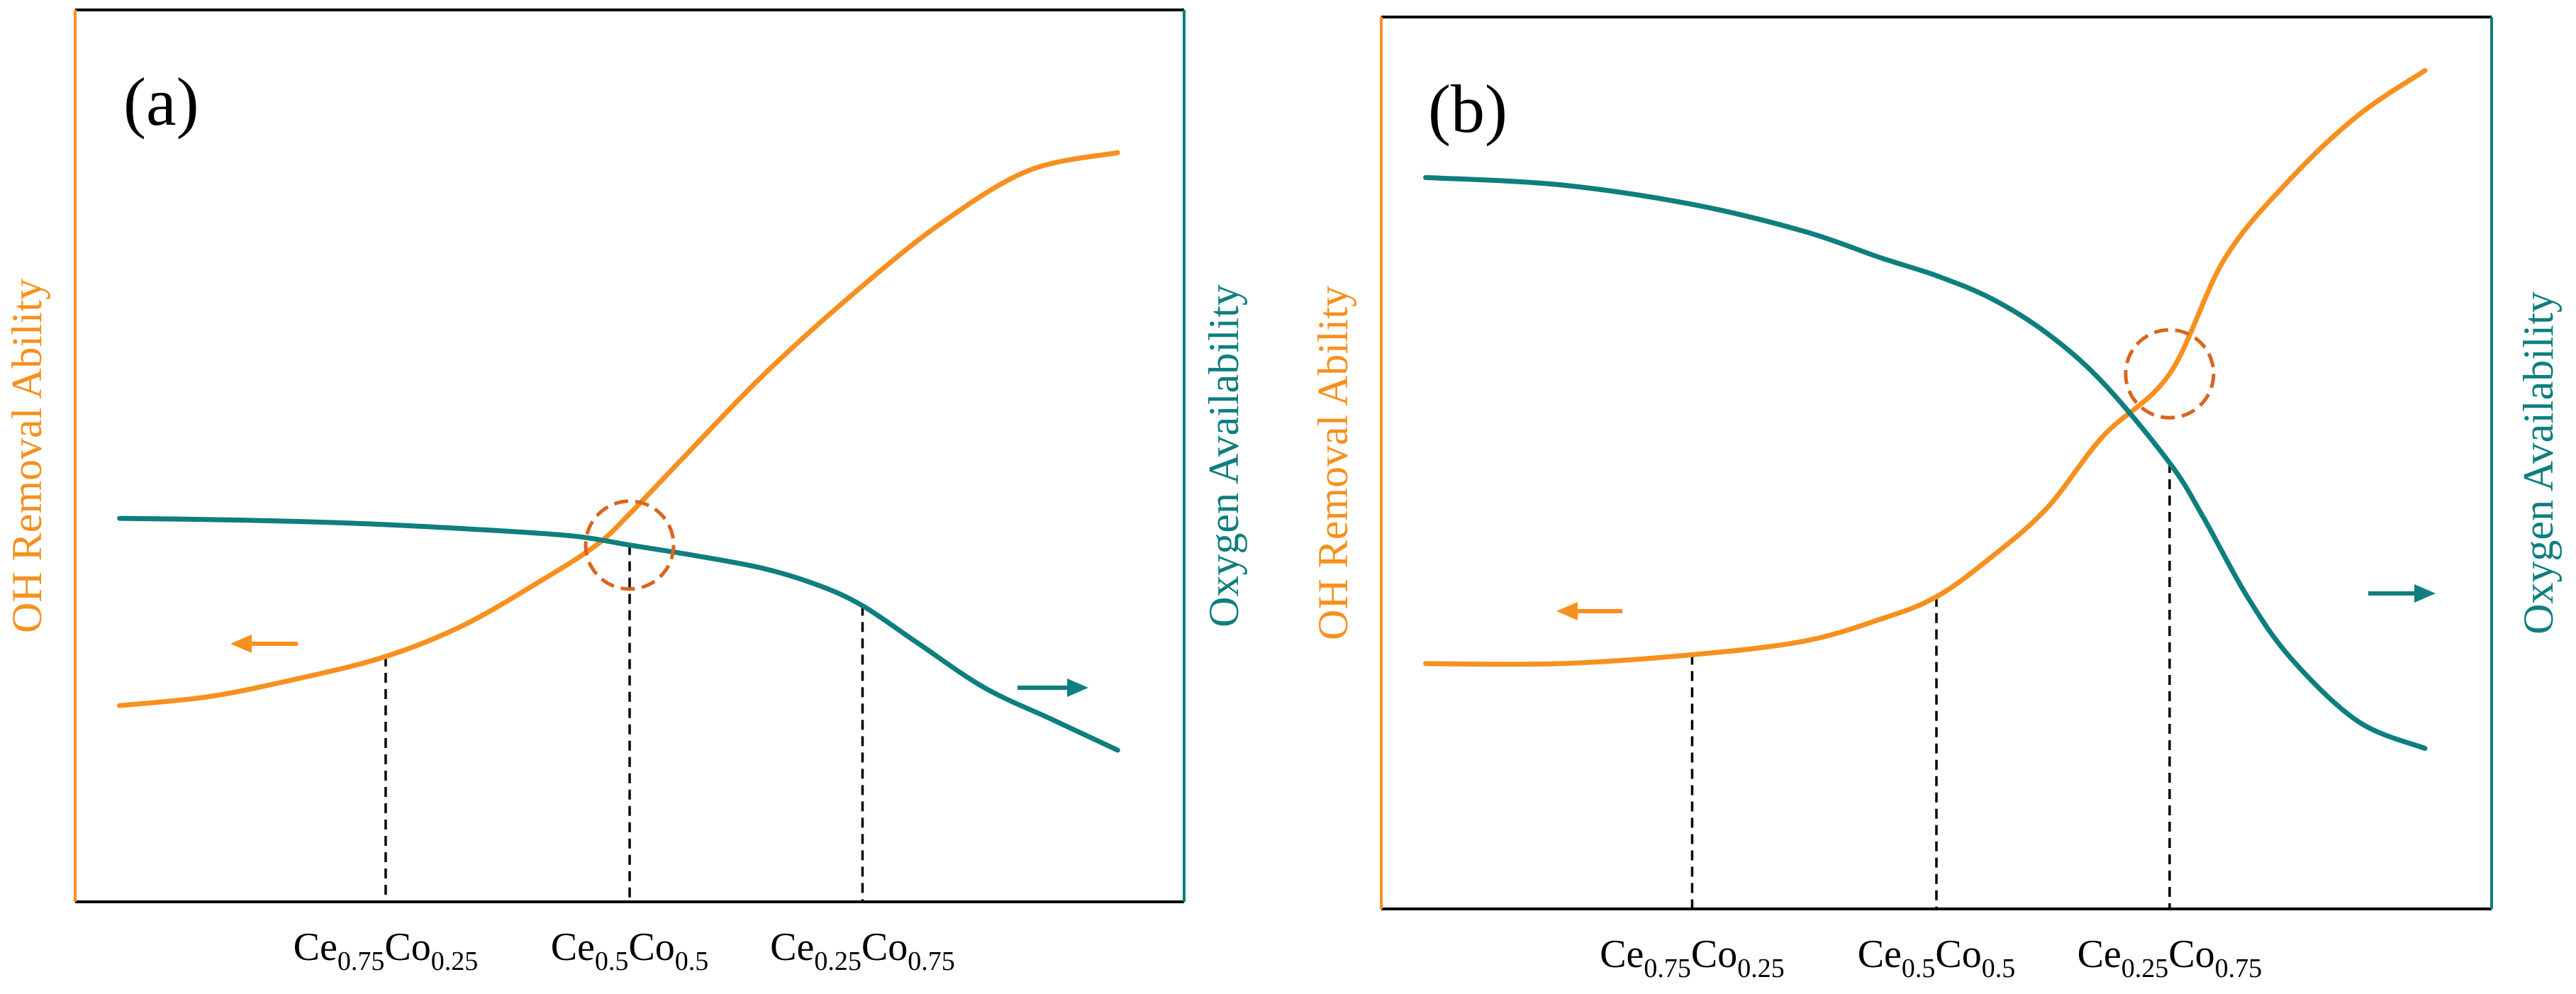 The image size is (2576, 994). What do you see at coordinates (618, 634) in the screenshot?
I see `oxygen-availability-curve` at bounding box center [618, 634].